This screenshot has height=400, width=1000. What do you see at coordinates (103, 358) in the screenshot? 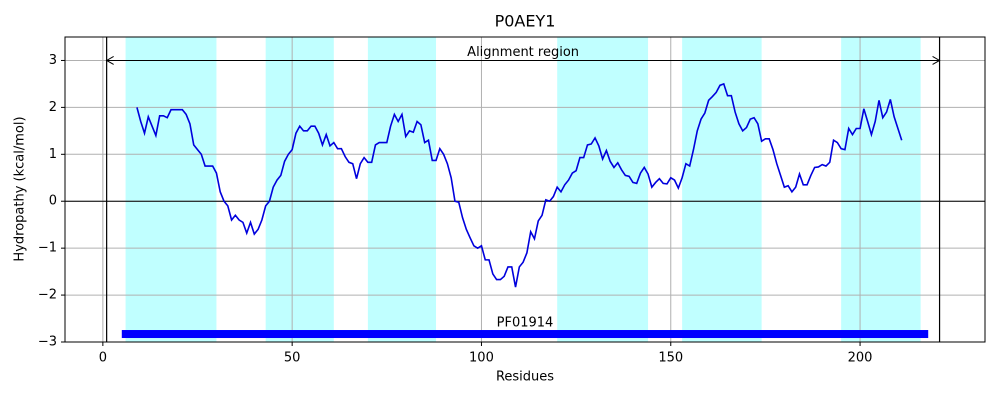
I see `x-tick-label: 0` at bounding box center [103, 358].